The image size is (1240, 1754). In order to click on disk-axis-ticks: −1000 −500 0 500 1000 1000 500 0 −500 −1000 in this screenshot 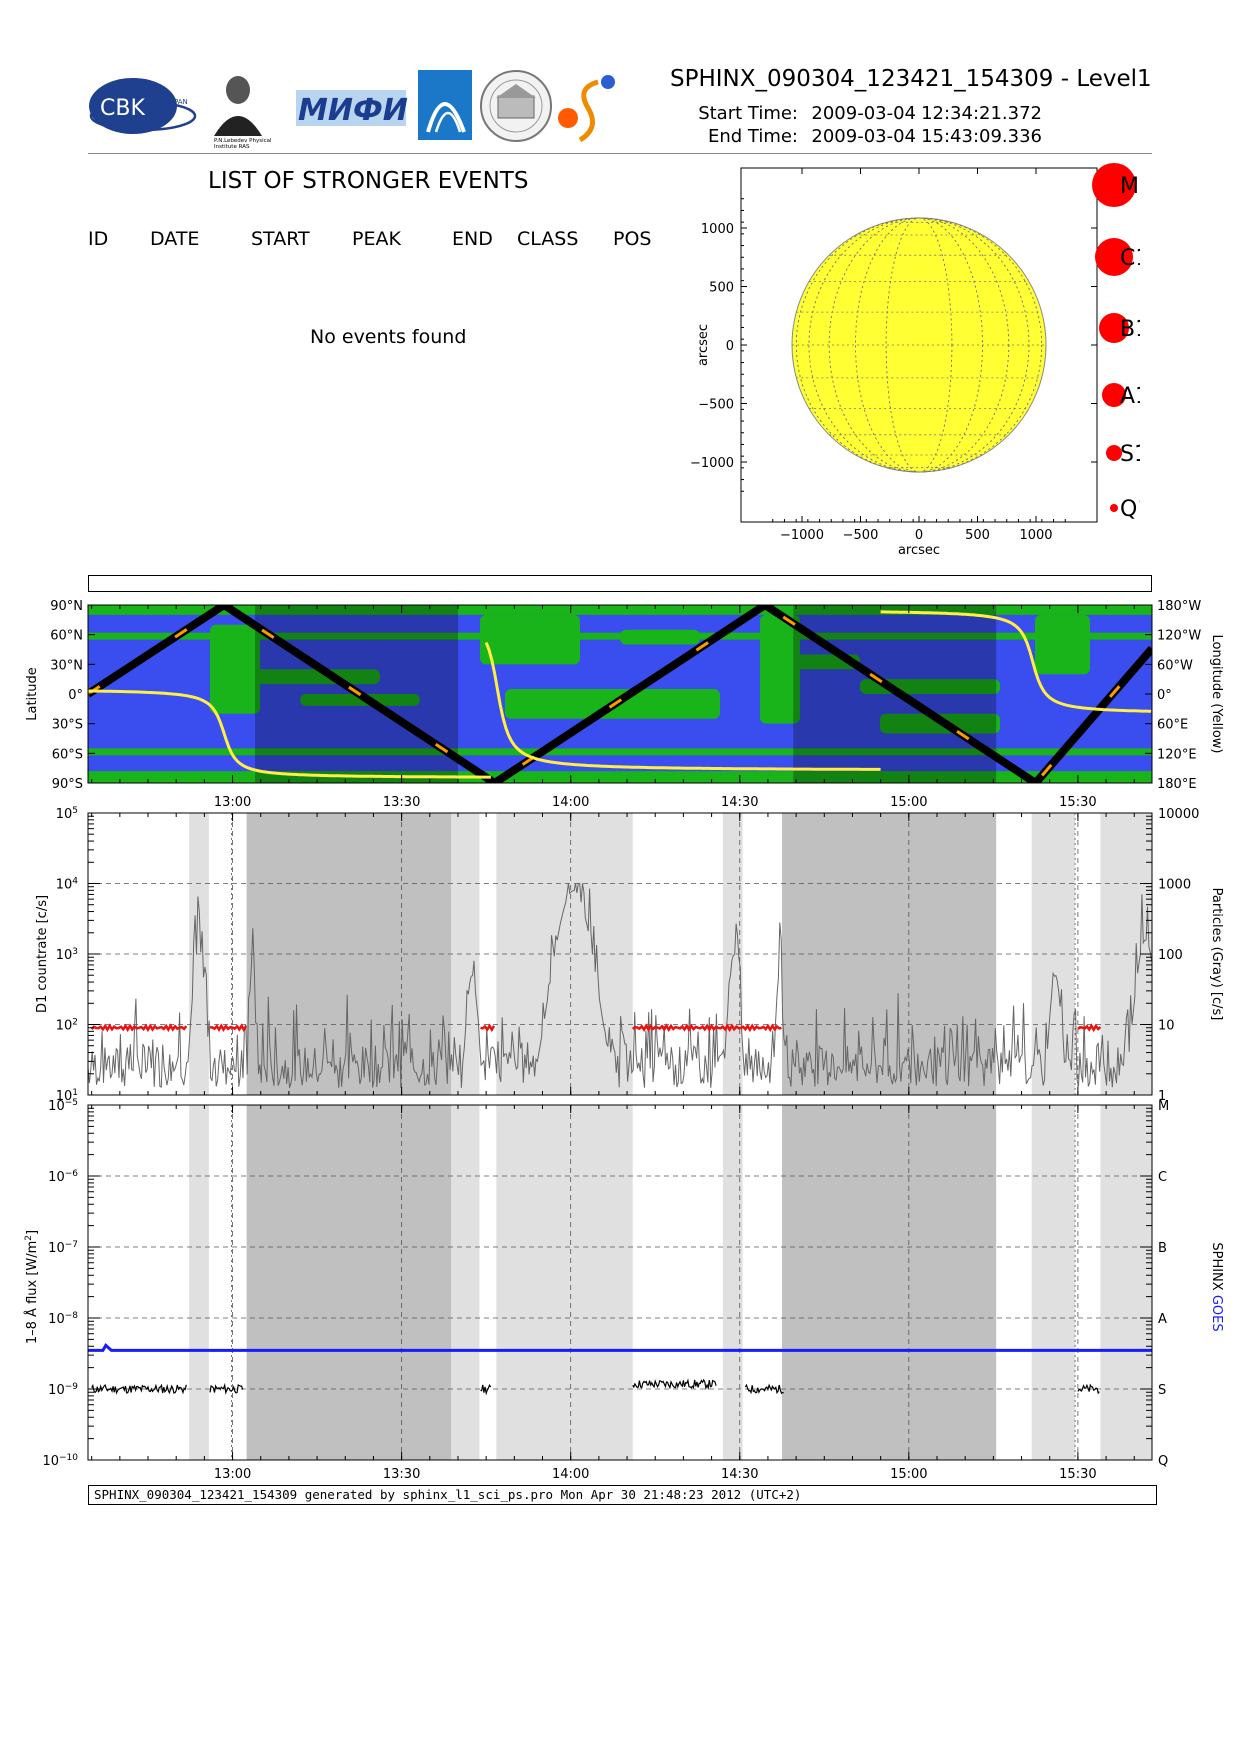, I will do `click(893, 355)`.